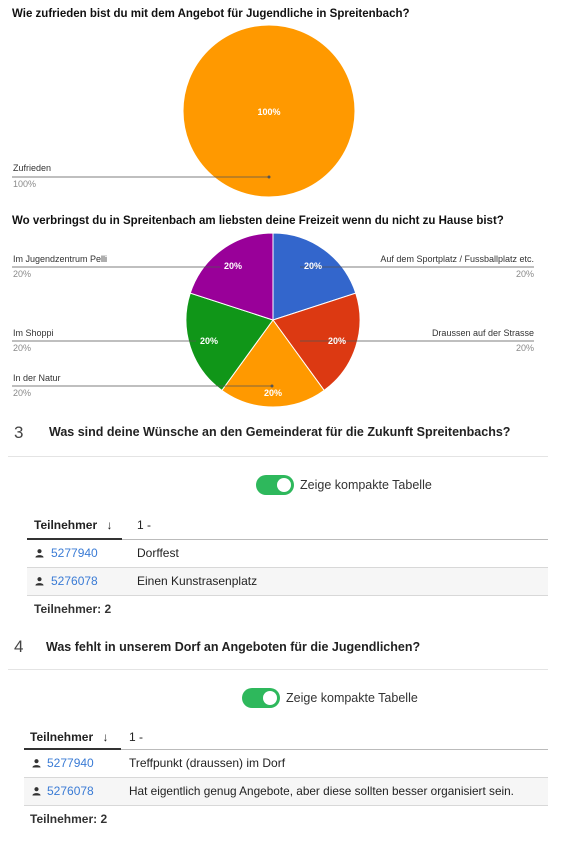 The height and width of the screenshot is (847, 569). Describe the element at coordinates (209, 341) in the screenshot. I see `chart2-slice-label-shoppi: 20%` at that location.